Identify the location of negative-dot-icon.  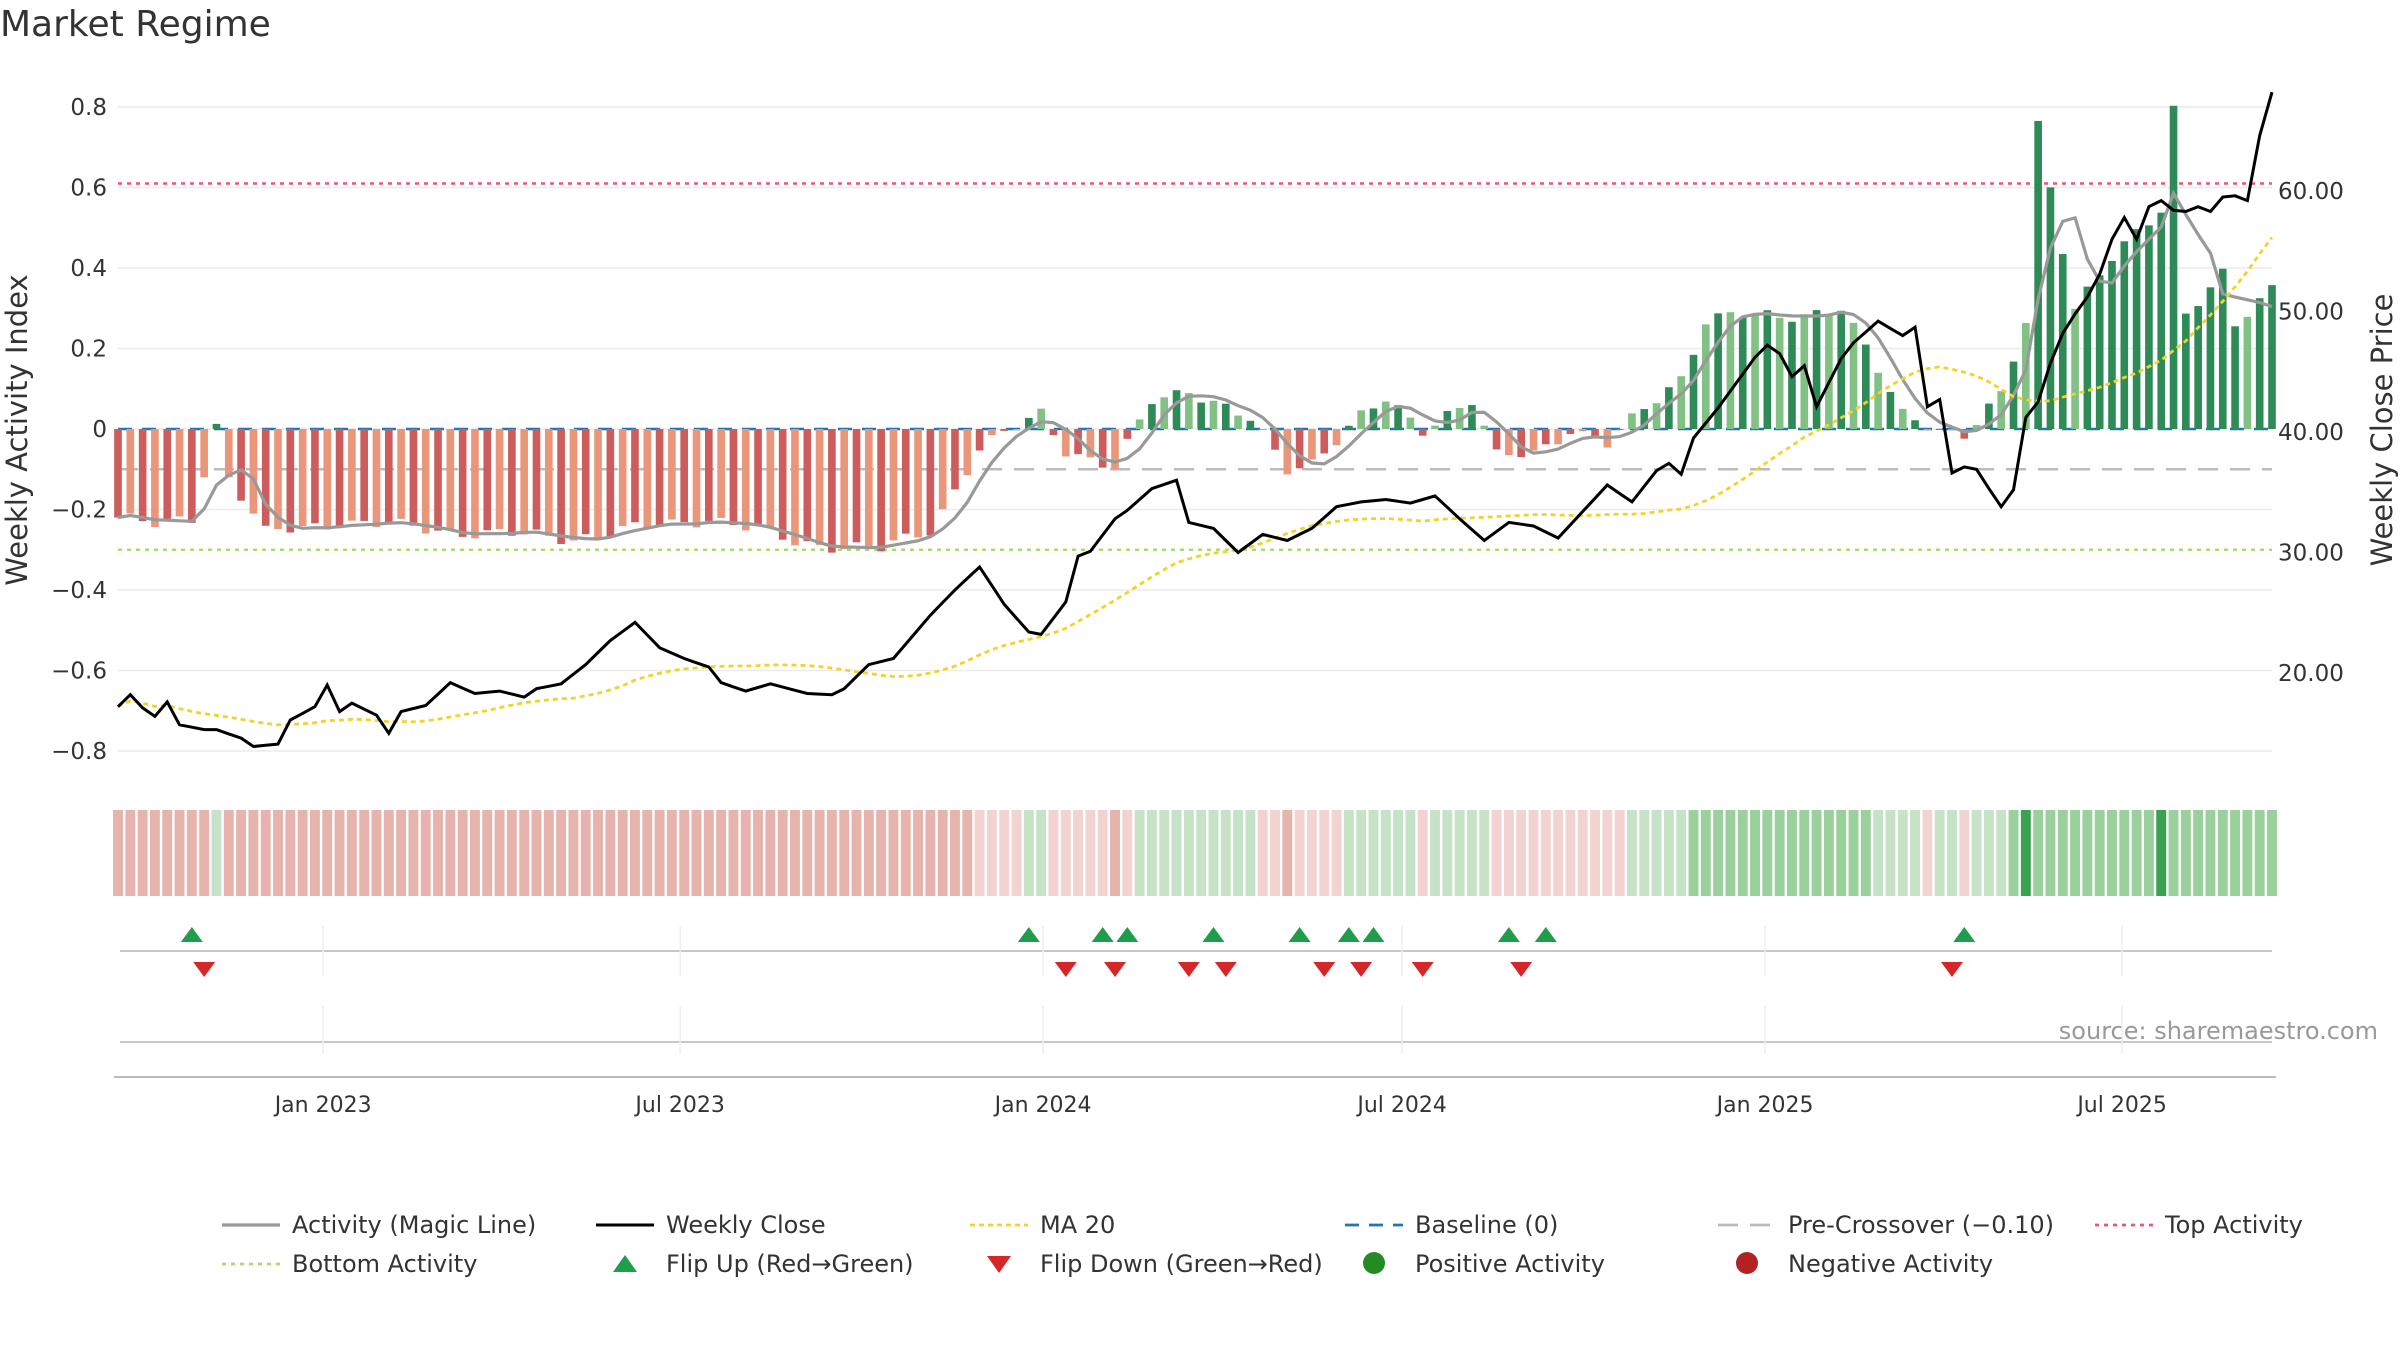
(1747, 1263).